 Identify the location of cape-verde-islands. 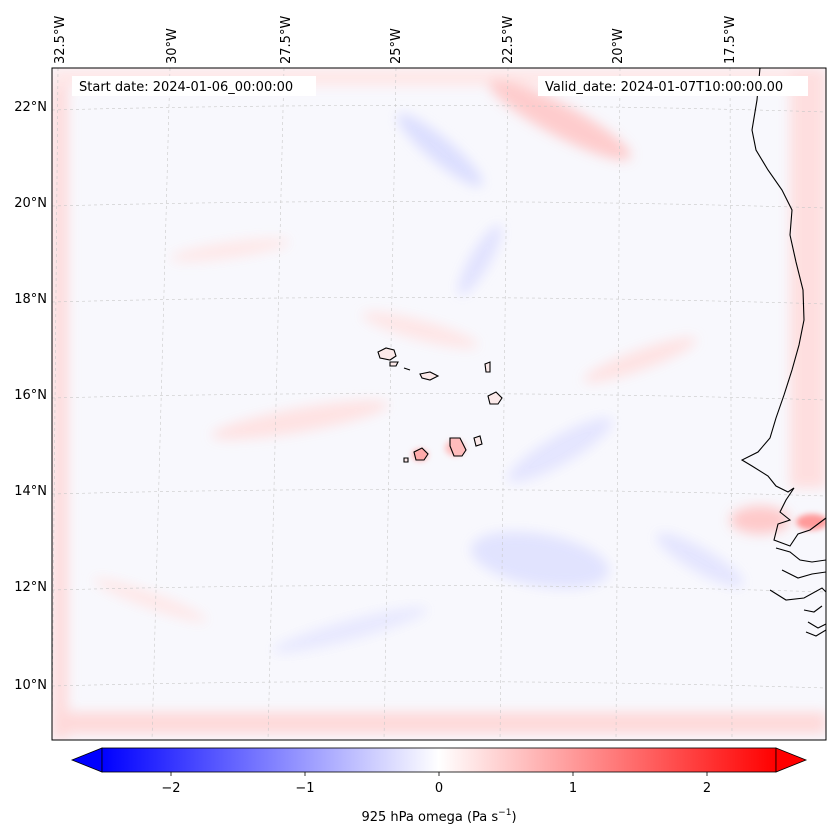
(440, 405).